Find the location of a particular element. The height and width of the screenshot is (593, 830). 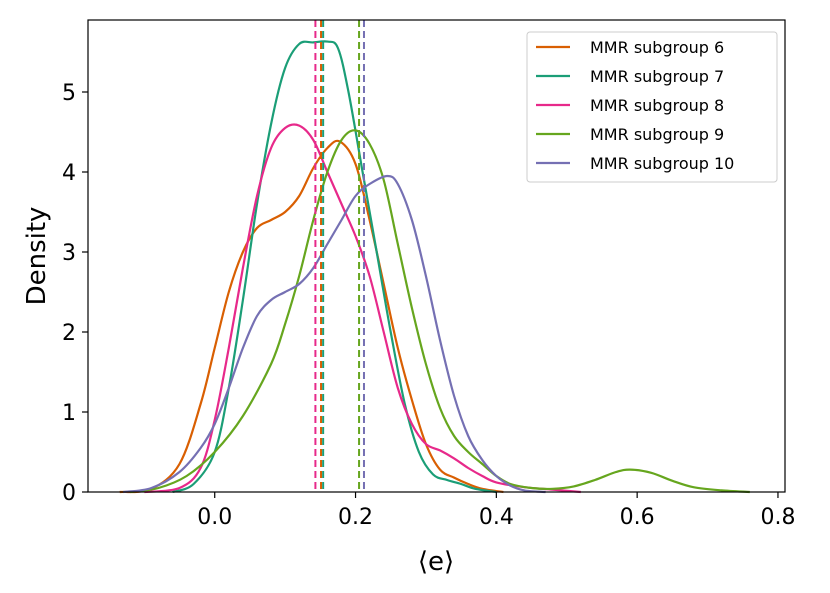

x-axis-ticks: 0.0 0.2 0.4 0.6 0.8 is located at coordinates (496, 511).